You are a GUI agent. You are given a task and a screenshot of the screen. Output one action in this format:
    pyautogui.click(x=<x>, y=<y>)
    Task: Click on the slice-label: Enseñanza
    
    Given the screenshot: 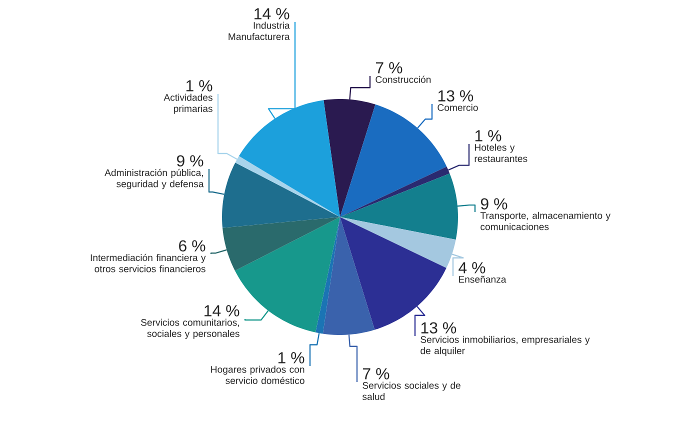 What is the action you would take?
    pyautogui.click(x=482, y=279)
    